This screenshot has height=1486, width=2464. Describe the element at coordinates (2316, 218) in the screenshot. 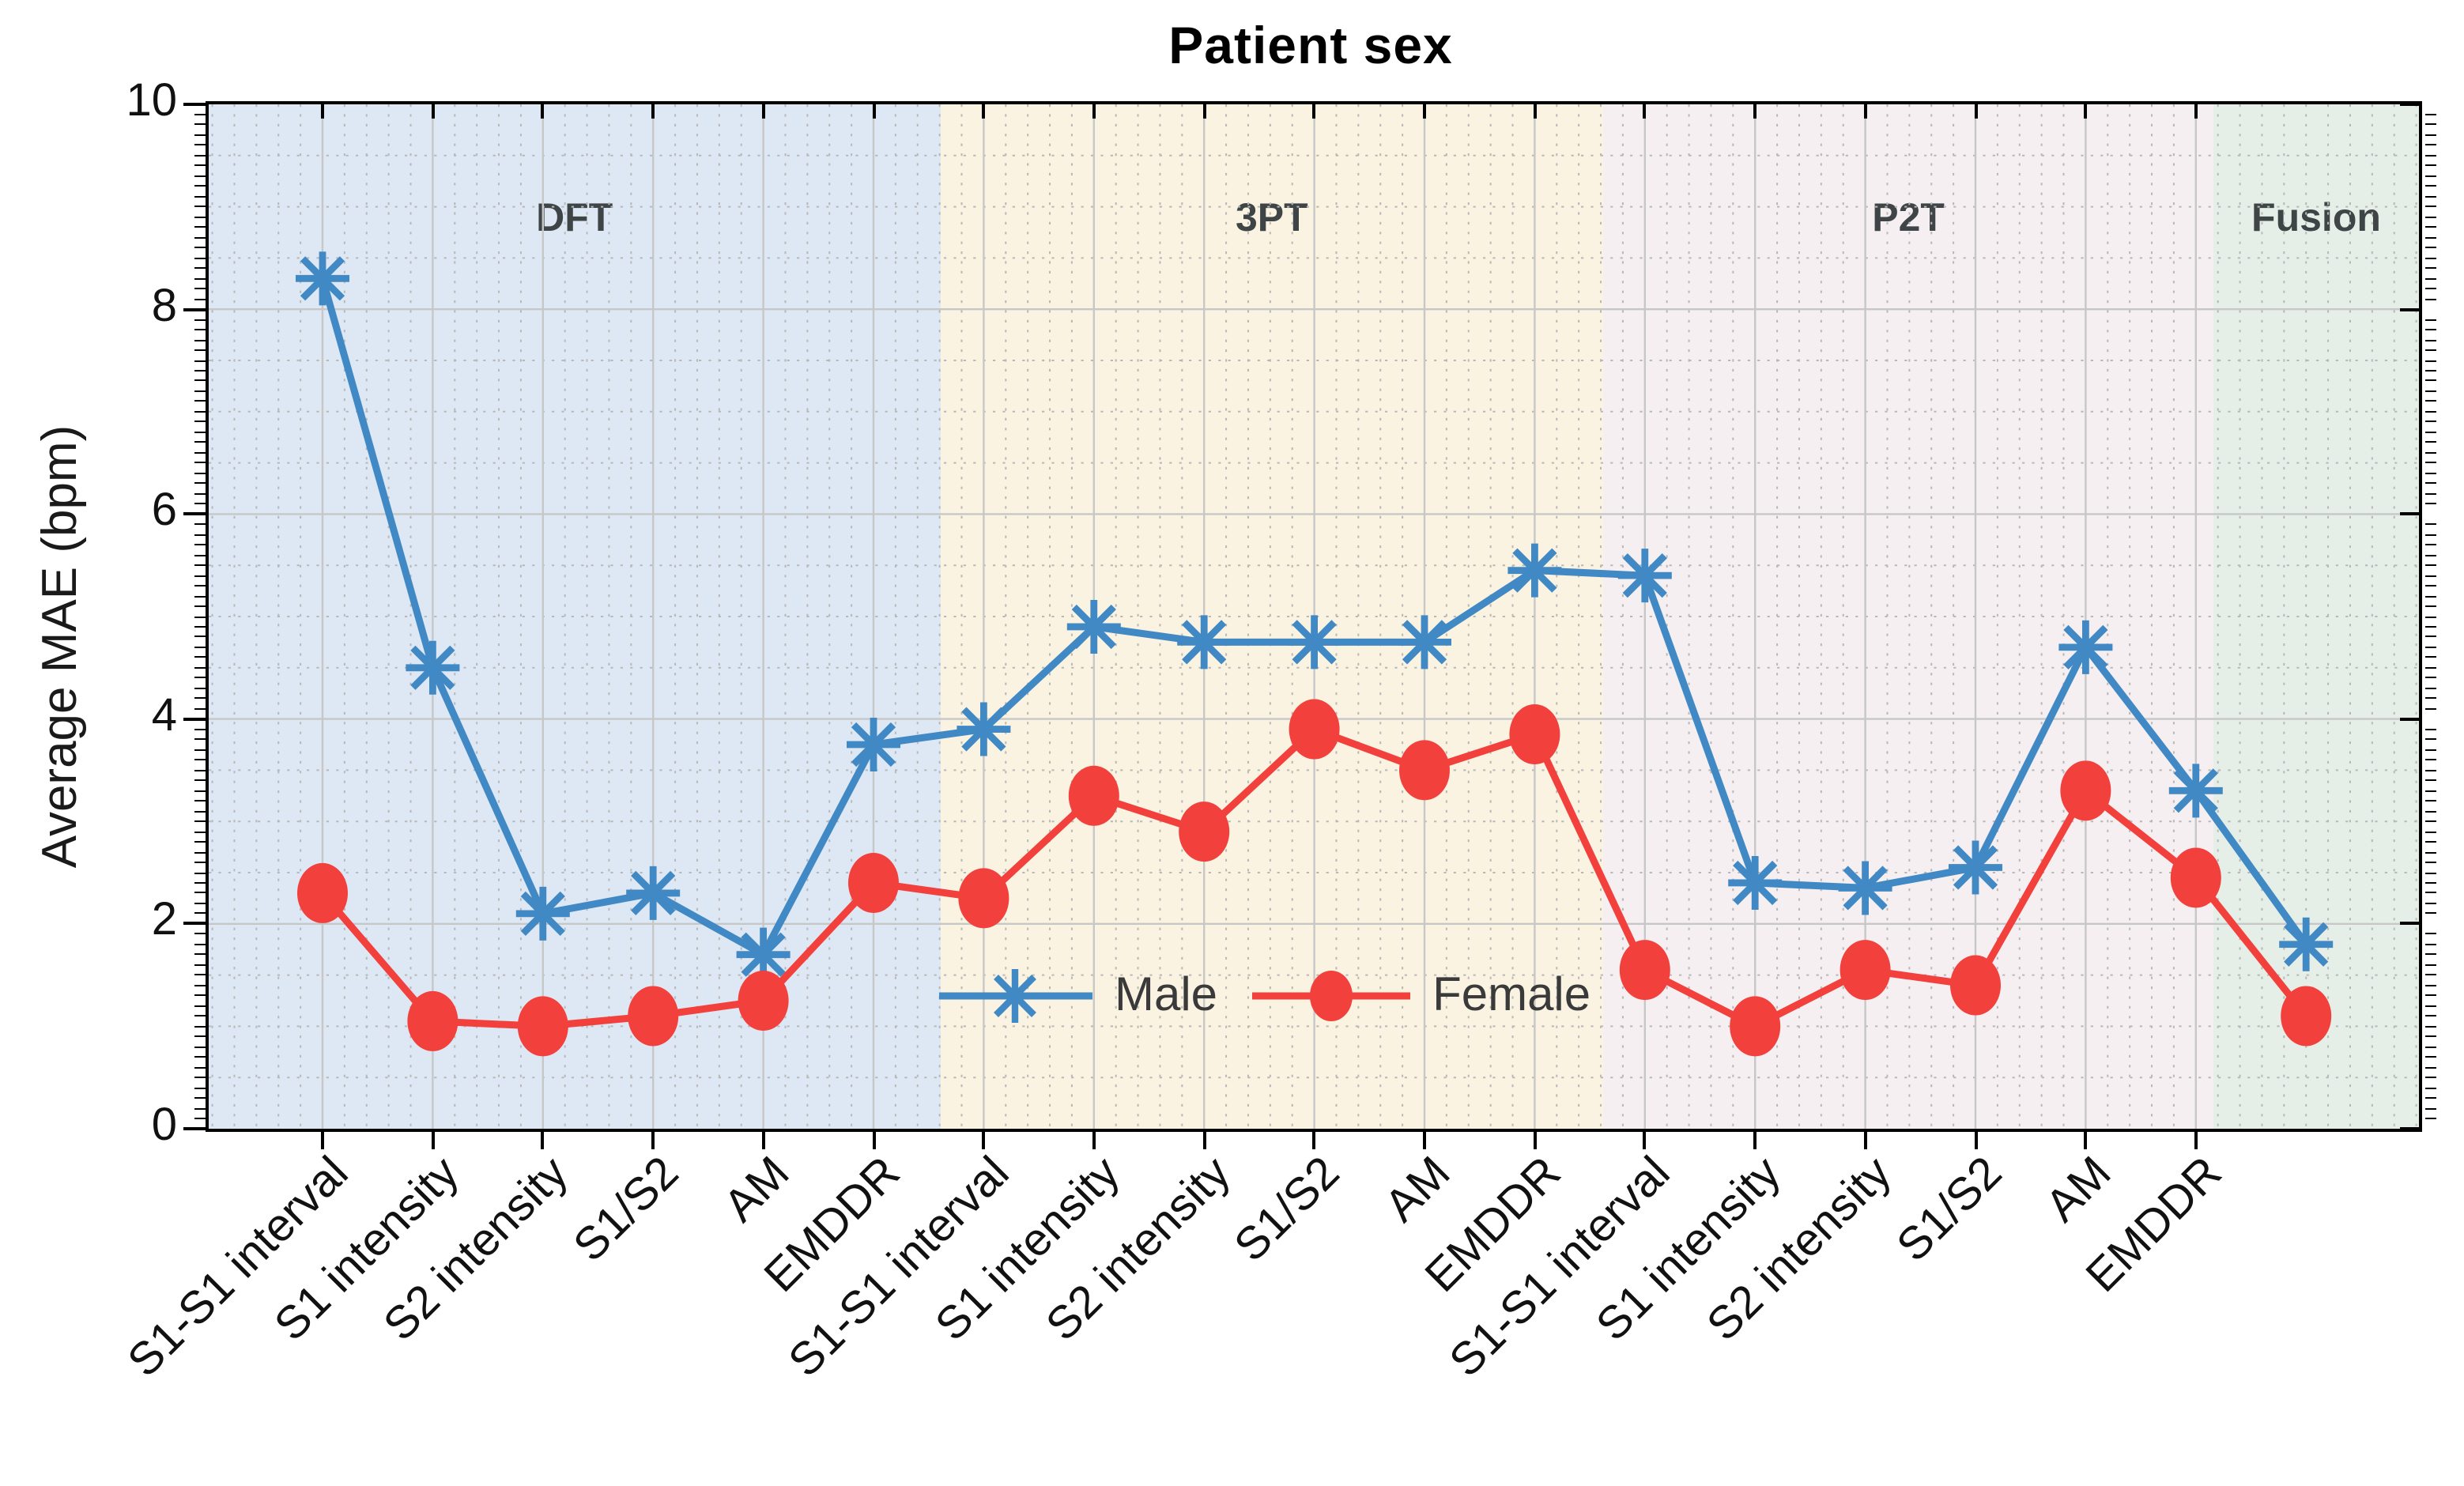

I see `region-label-fusion: Fusion` at that location.